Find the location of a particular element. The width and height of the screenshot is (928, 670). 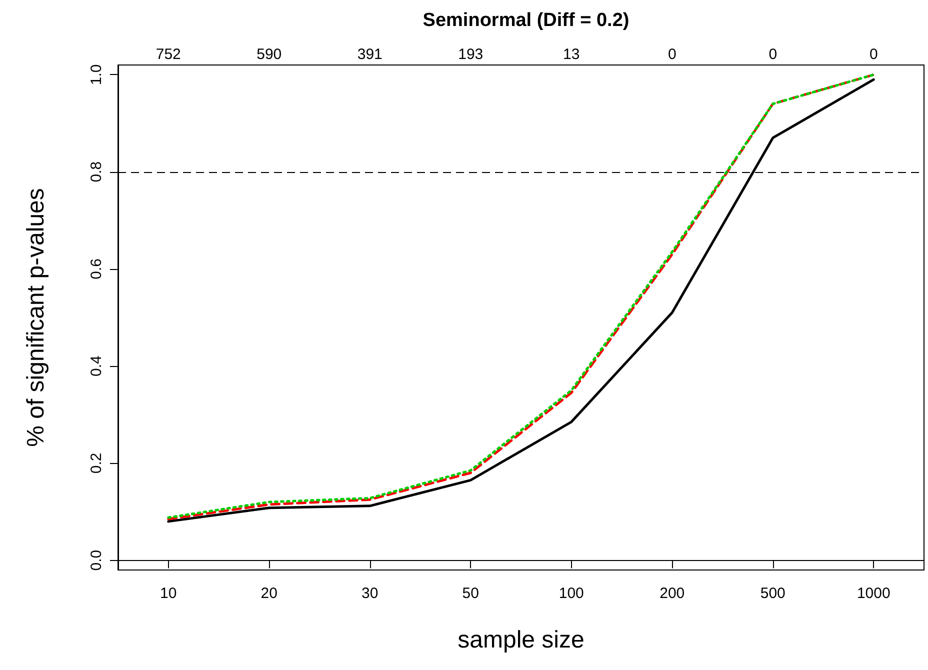

x-axis-title: sample size is located at coordinates (521, 640).